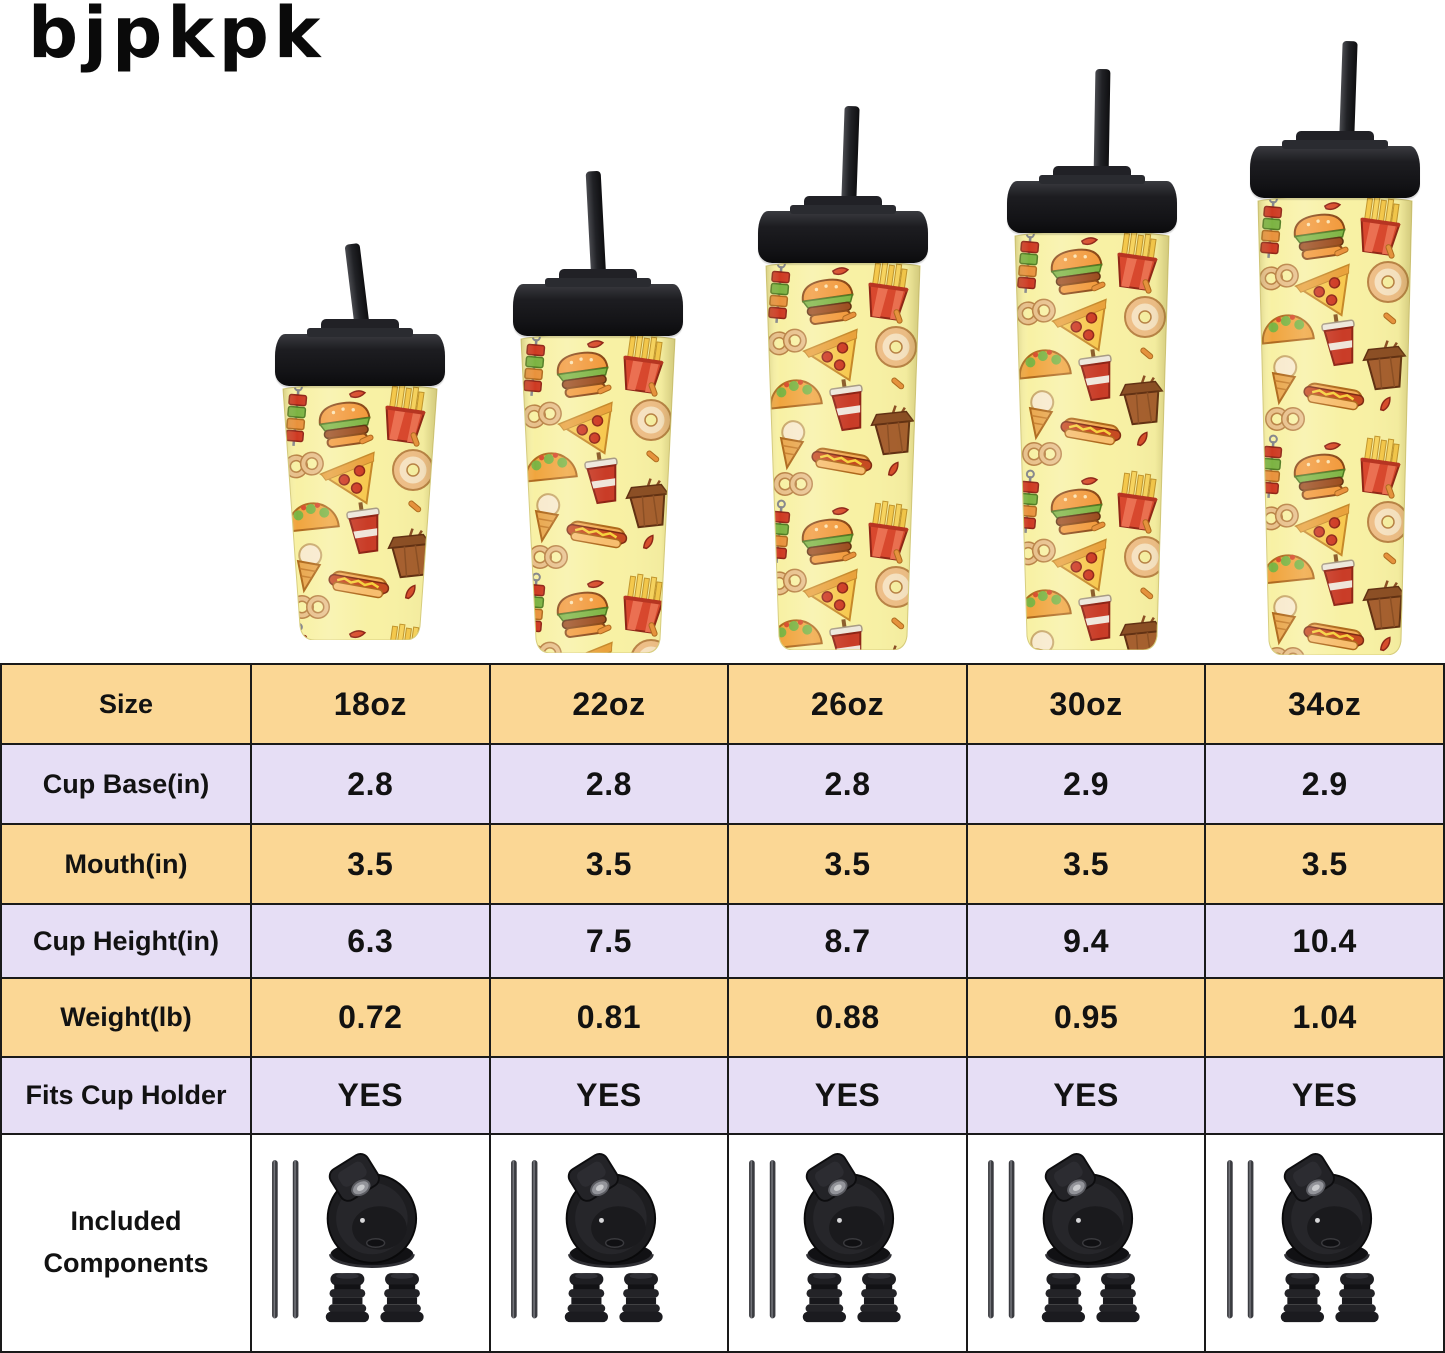  Describe the element at coordinates (609, 704) in the screenshot. I see `size-value: 22oz` at that location.